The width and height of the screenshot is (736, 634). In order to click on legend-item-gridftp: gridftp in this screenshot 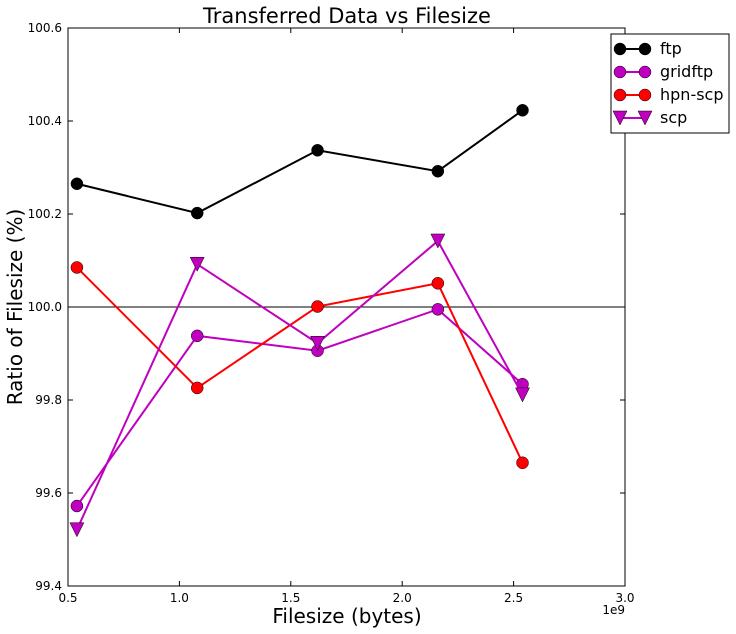, I will do `click(663, 71)`.